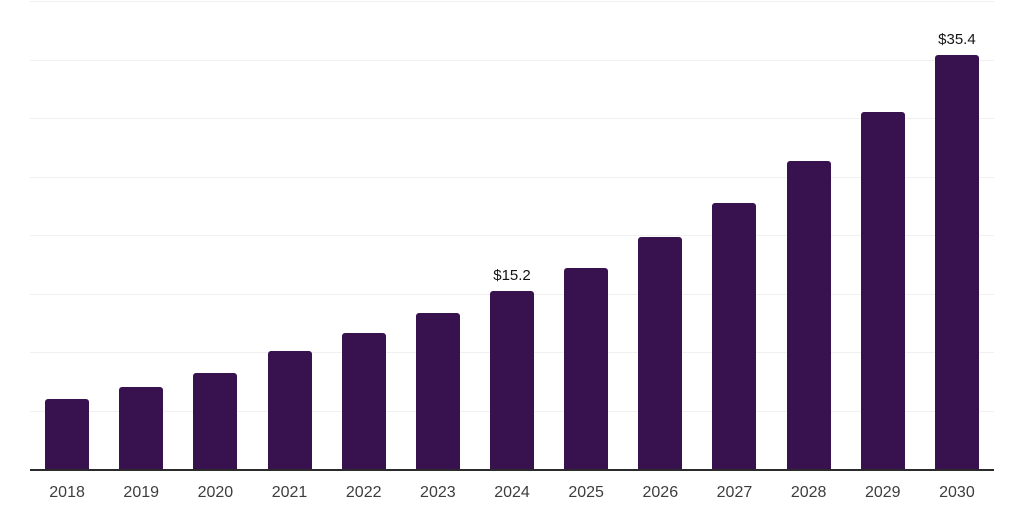 The width and height of the screenshot is (1024, 512). Describe the element at coordinates (67, 492) in the screenshot. I see `x-tick-label-2018: 2018` at that location.